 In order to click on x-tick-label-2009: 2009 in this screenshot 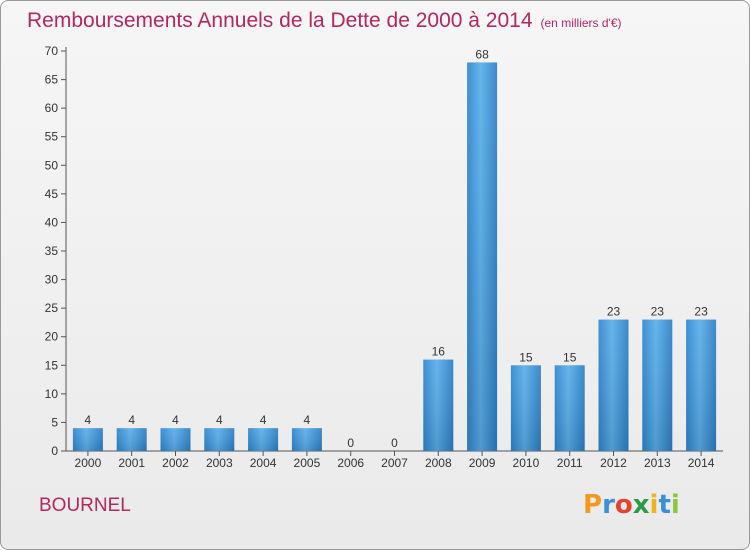, I will do `click(482, 463)`.